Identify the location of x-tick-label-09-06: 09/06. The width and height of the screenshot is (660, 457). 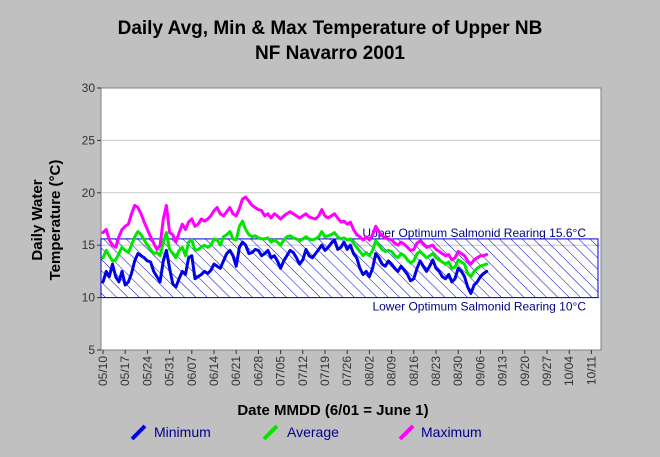
(480, 371).